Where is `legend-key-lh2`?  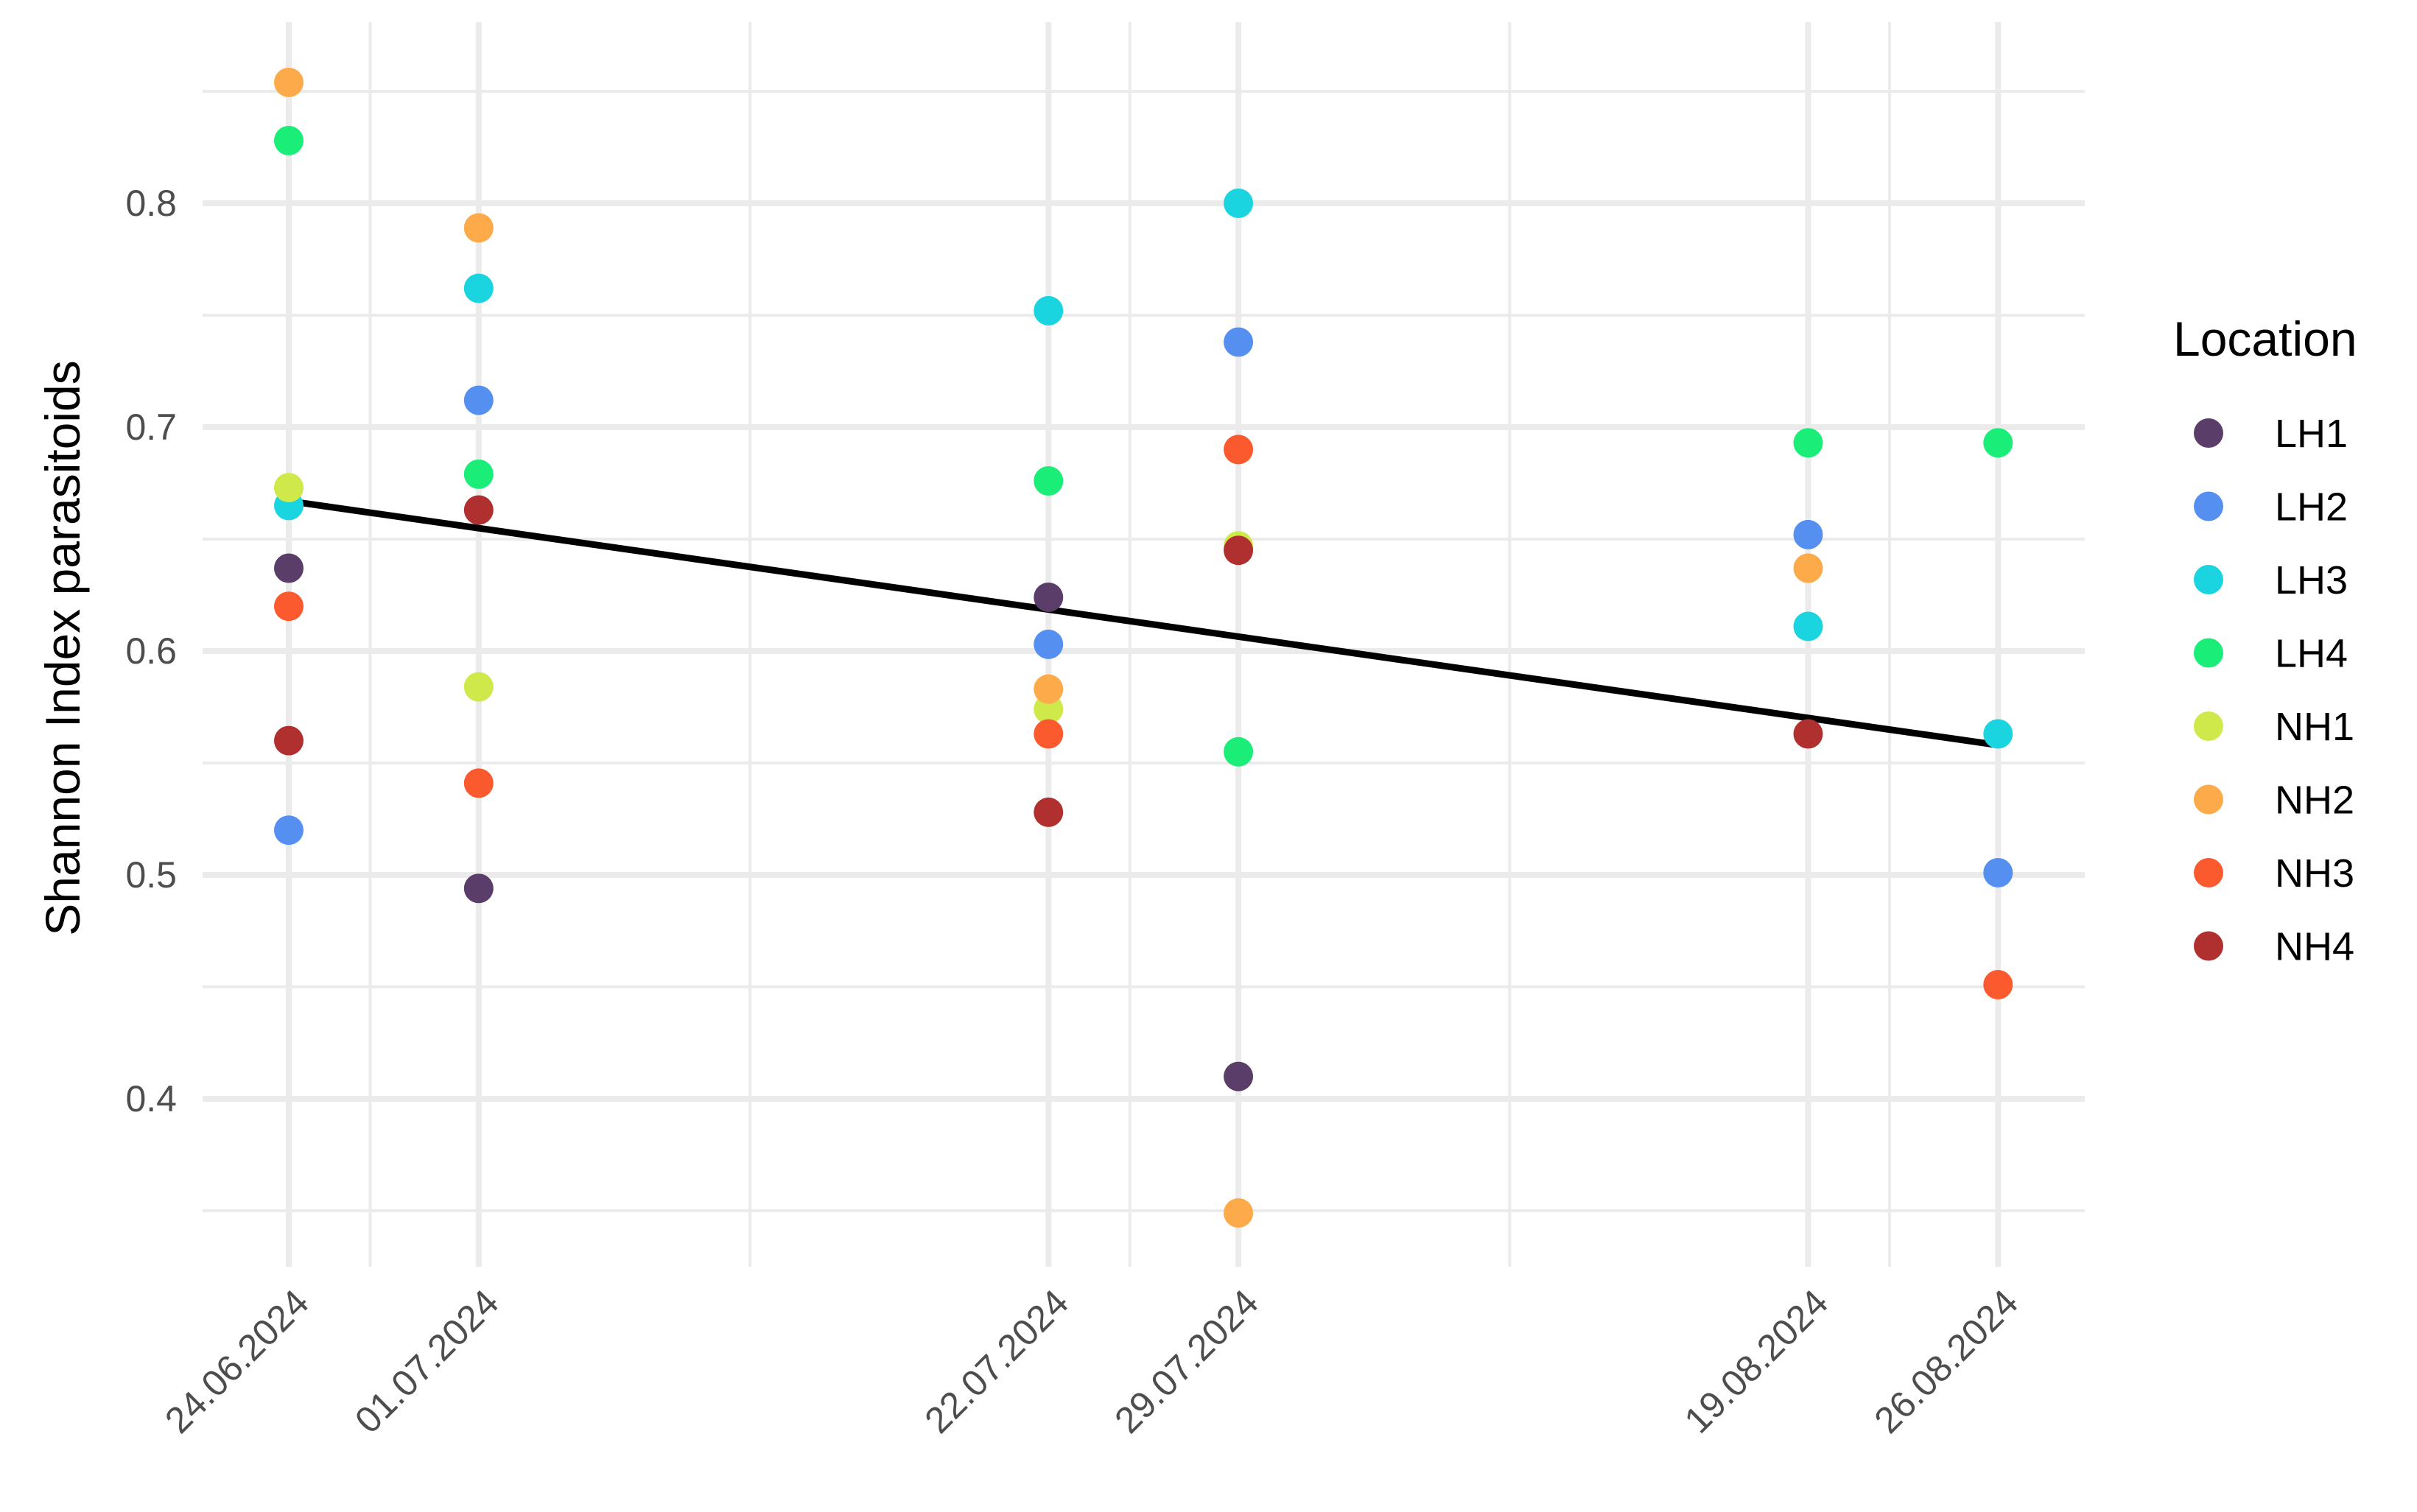
legend-key-lh2 is located at coordinates (2208, 506).